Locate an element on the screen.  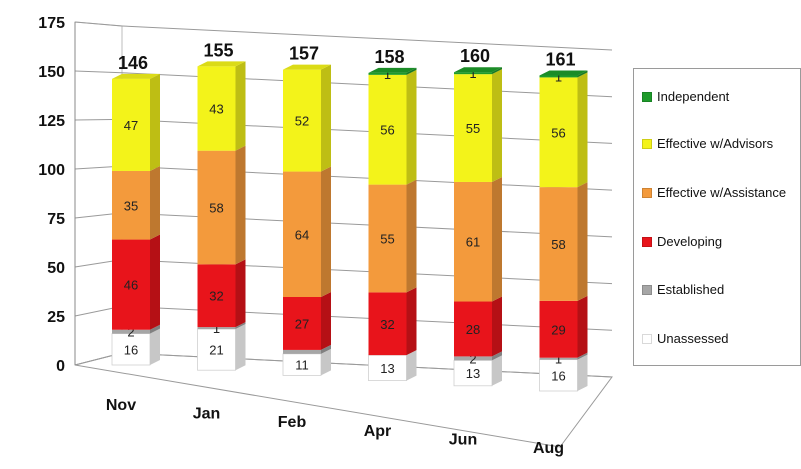
total-label: 160 is located at coordinates (475, 56).